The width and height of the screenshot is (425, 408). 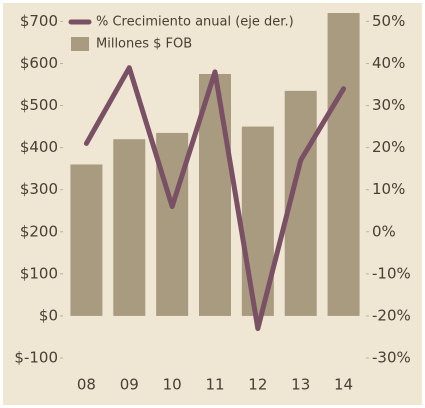 What do you see at coordinates (388, 105) in the screenshot?
I see `y2-tick-label: 30%` at bounding box center [388, 105].